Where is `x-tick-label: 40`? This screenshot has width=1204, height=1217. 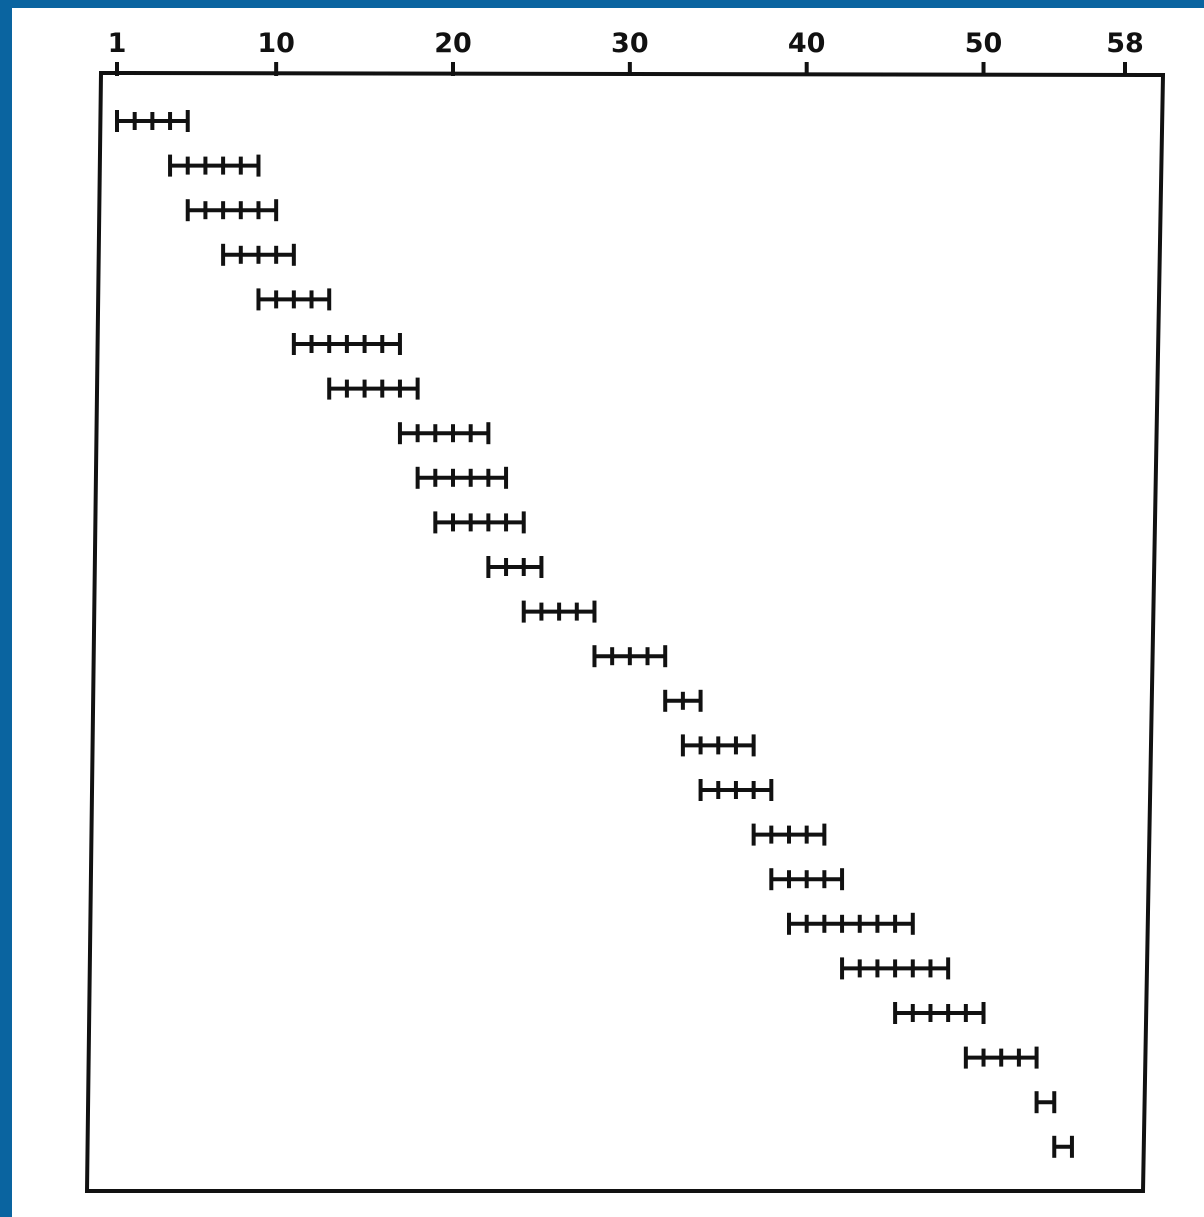 x-tick-label: 40 is located at coordinates (807, 43).